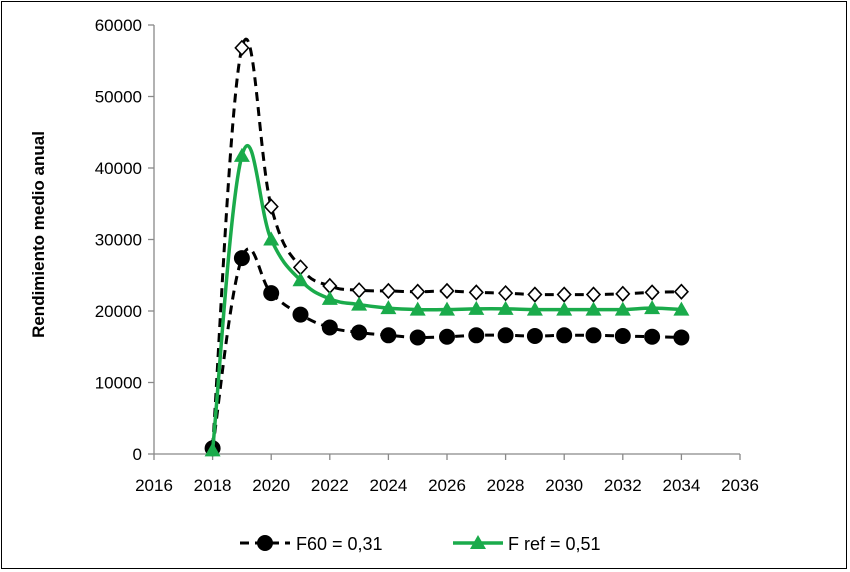 This screenshot has height=572, width=850. I want to click on x-tick-label: 2018, so click(213, 485).